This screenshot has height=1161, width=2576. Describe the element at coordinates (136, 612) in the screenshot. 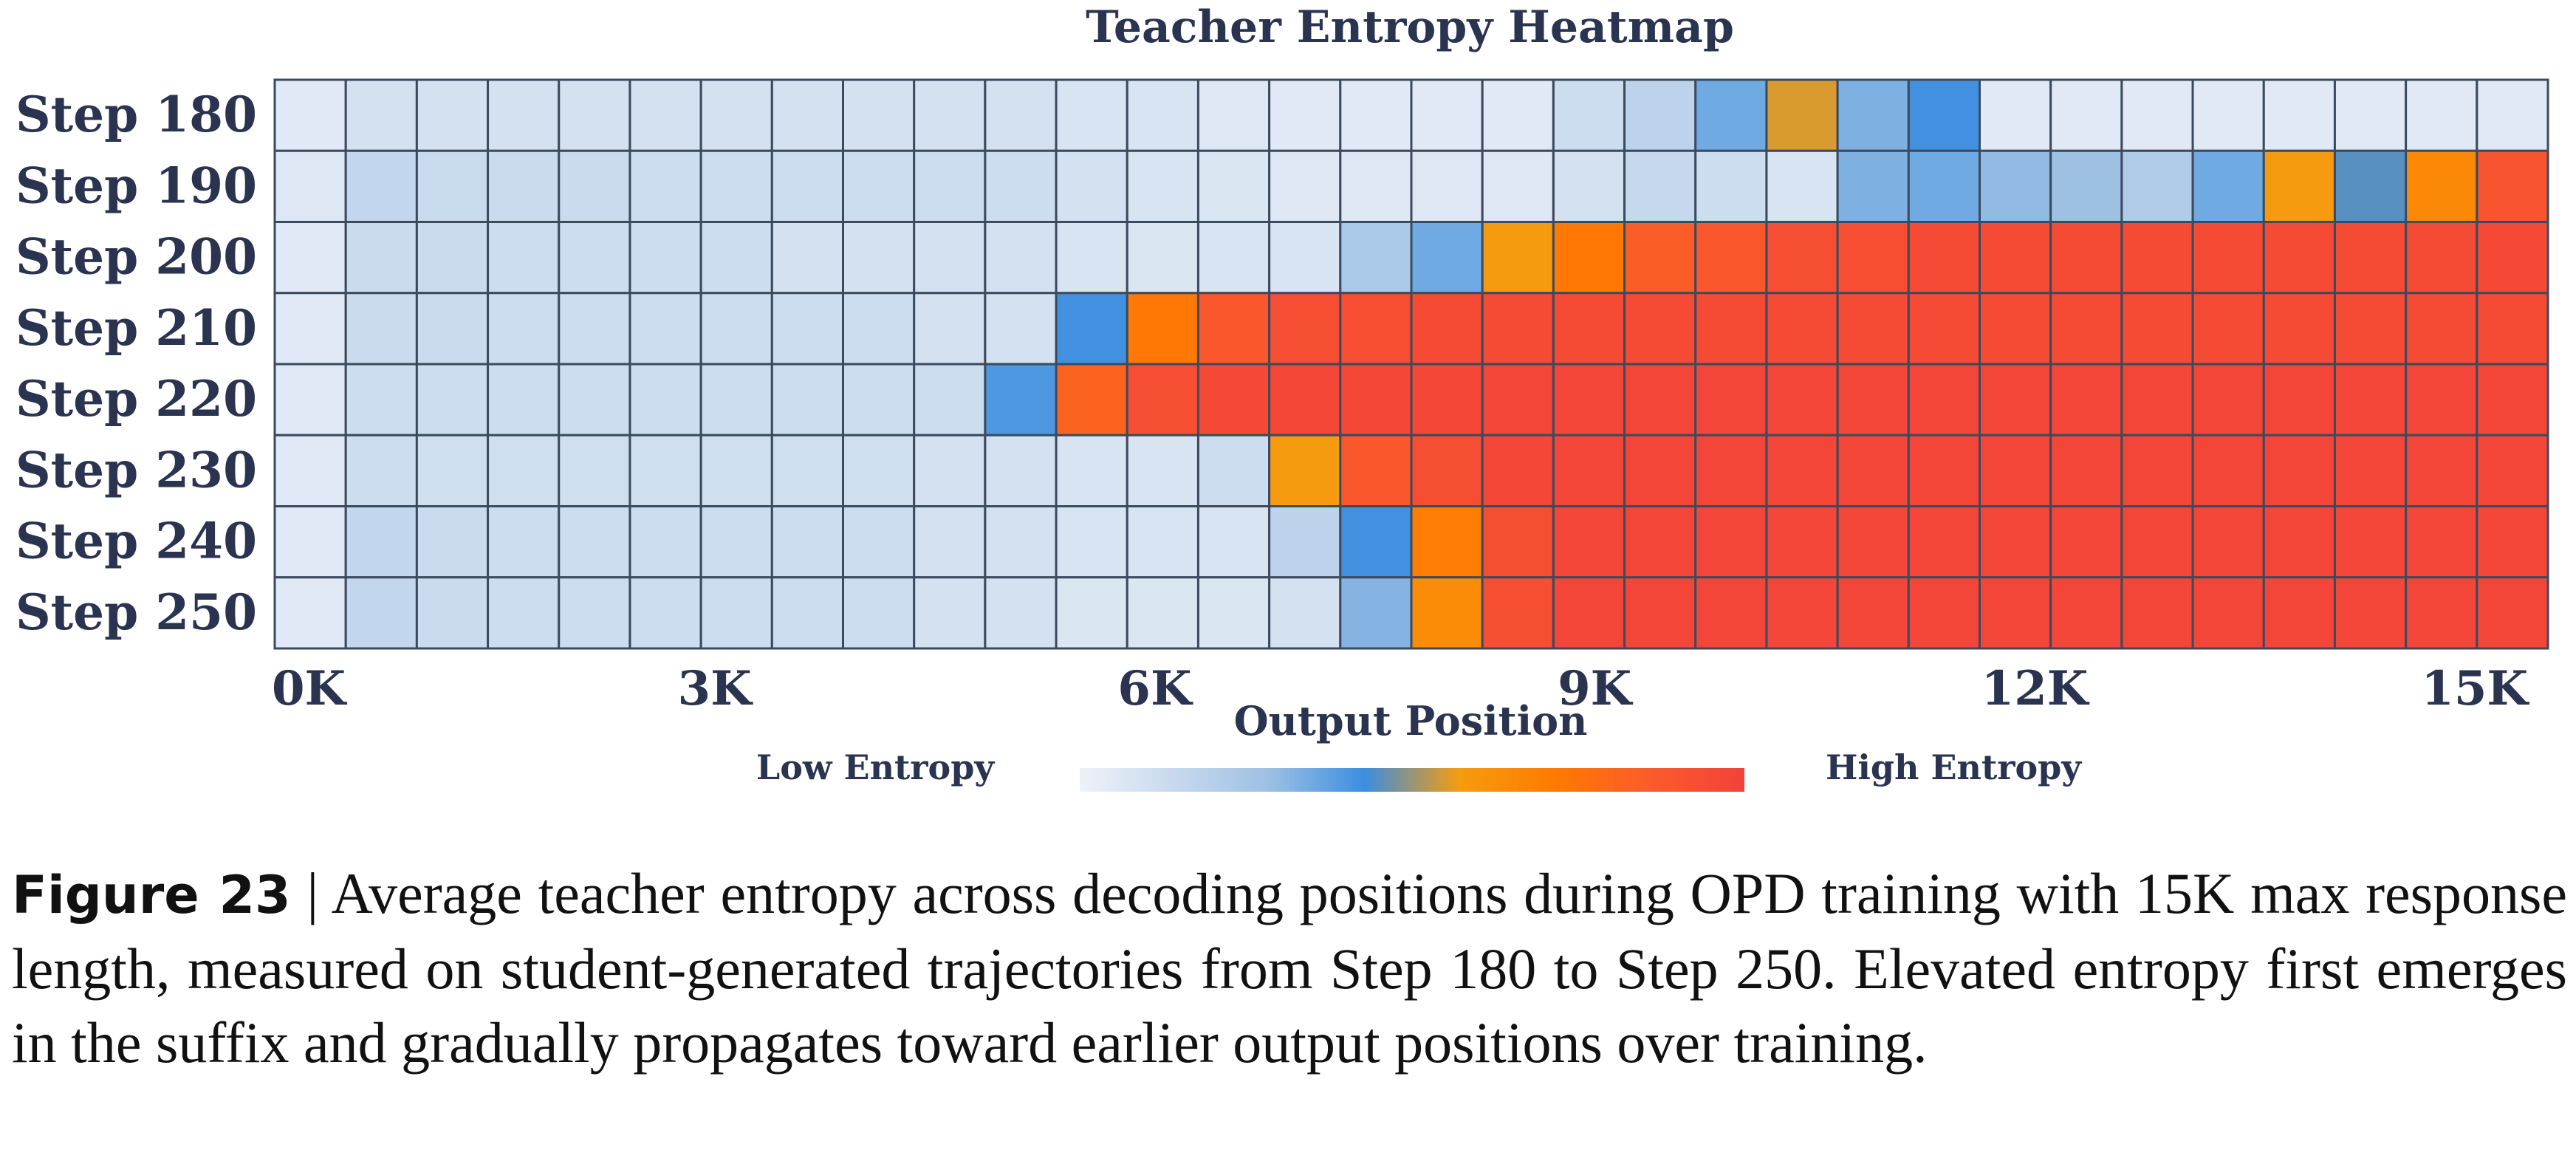

I see `row-label: Step 250` at that location.